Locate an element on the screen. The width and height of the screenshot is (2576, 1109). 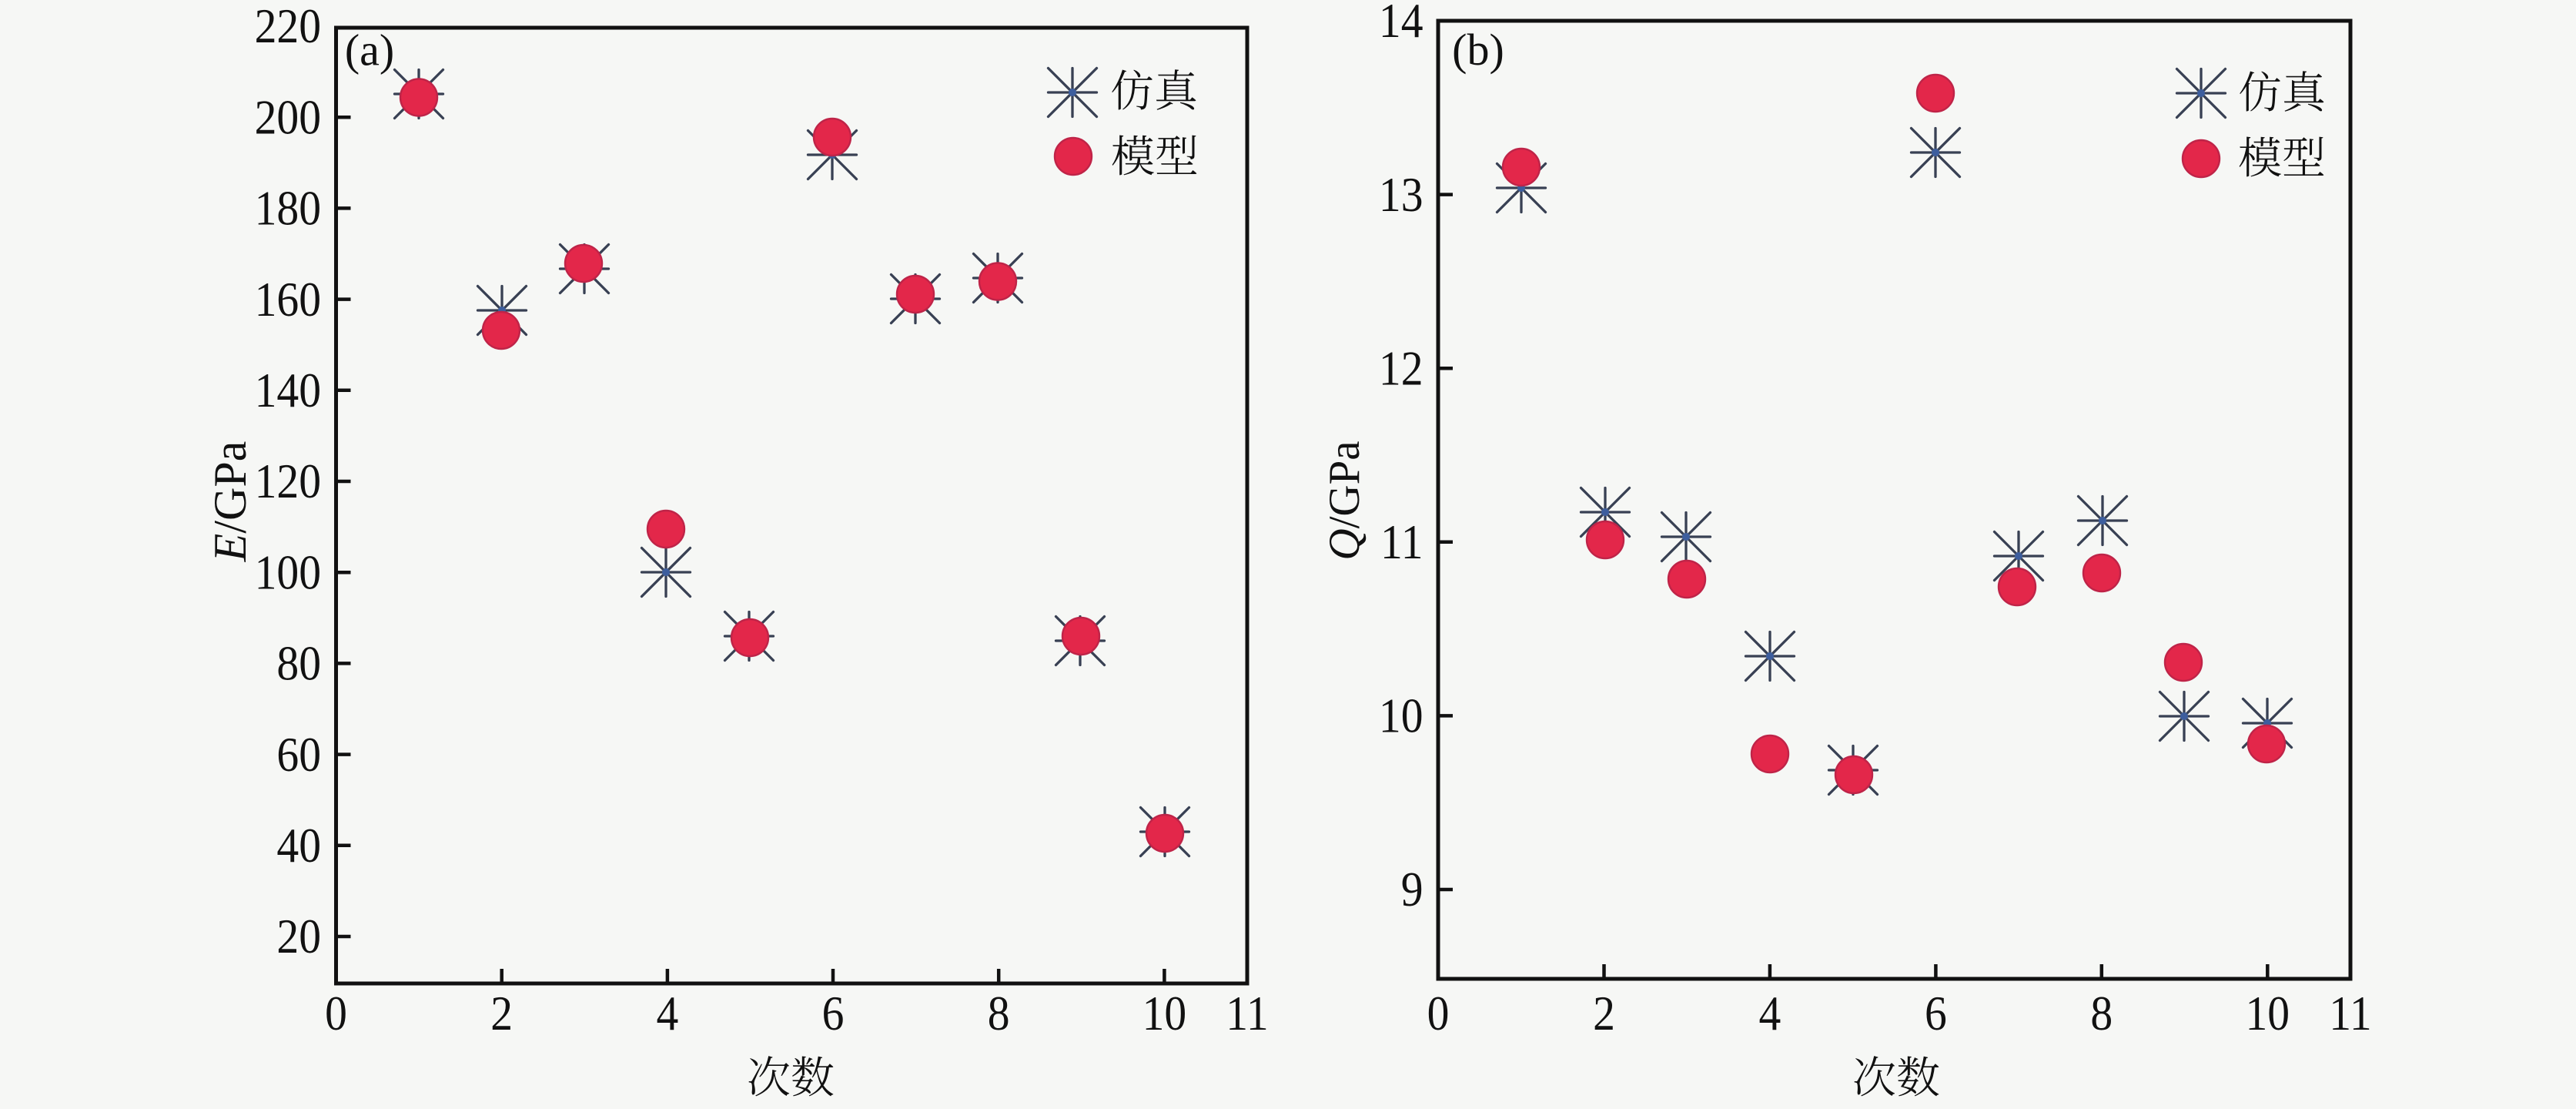
svg-text: 80 is located at coordinates (298, 664).